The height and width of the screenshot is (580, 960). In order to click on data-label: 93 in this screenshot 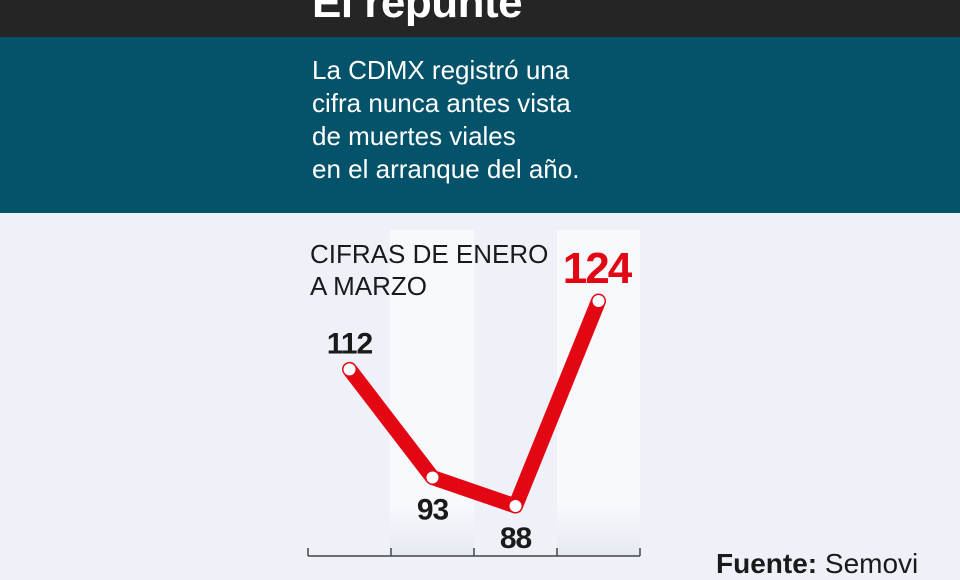, I will do `click(433, 510)`.